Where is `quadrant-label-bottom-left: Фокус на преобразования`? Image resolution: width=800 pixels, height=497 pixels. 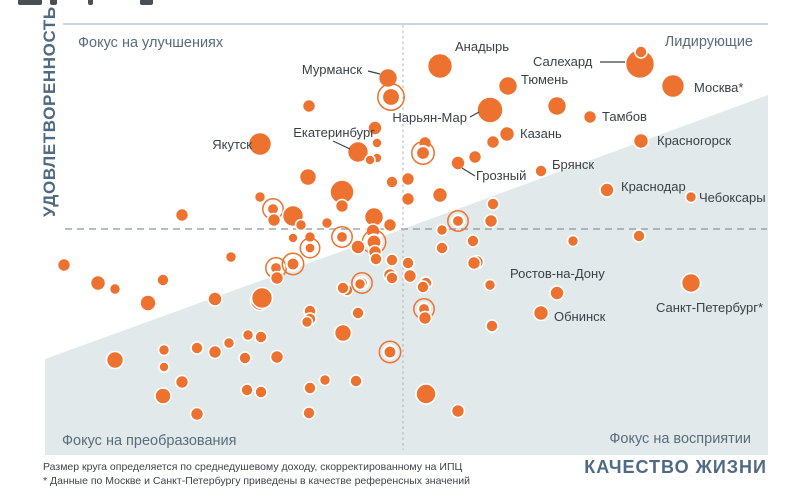 quadrant-label-bottom-left: Фокус на преобразования is located at coordinates (149, 441).